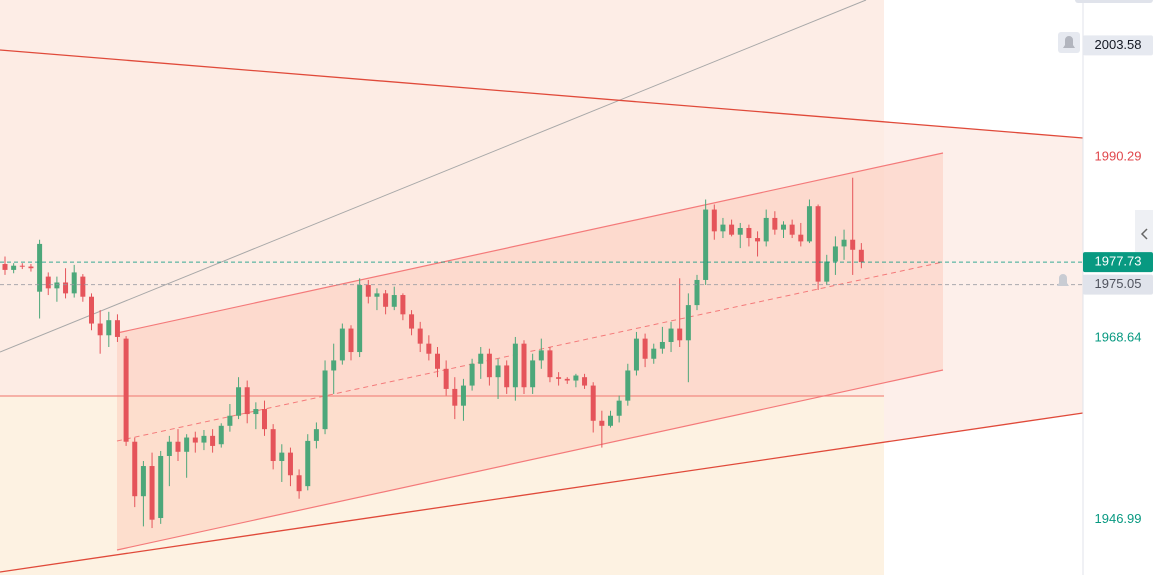 Image resolution: width=1153 pixels, height=575 pixels. Describe the element at coordinates (1144, 234) in the screenshot. I see `collapse-icon` at that location.